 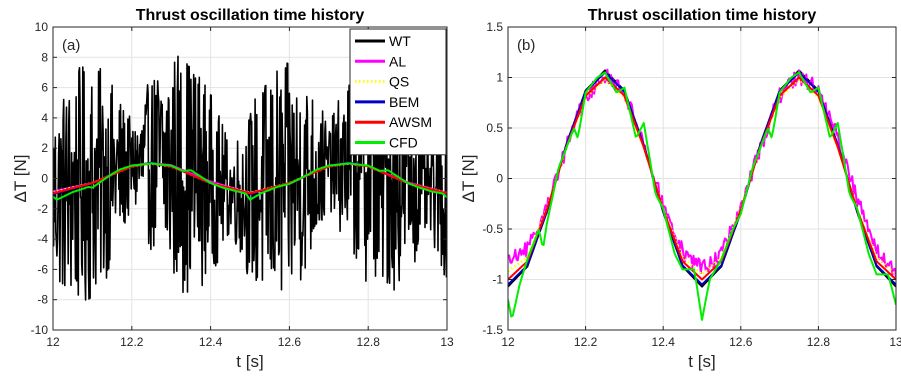 What do you see at coordinates (494, 27) in the screenshot?
I see `y-tick-label: 1.5` at bounding box center [494, 27].